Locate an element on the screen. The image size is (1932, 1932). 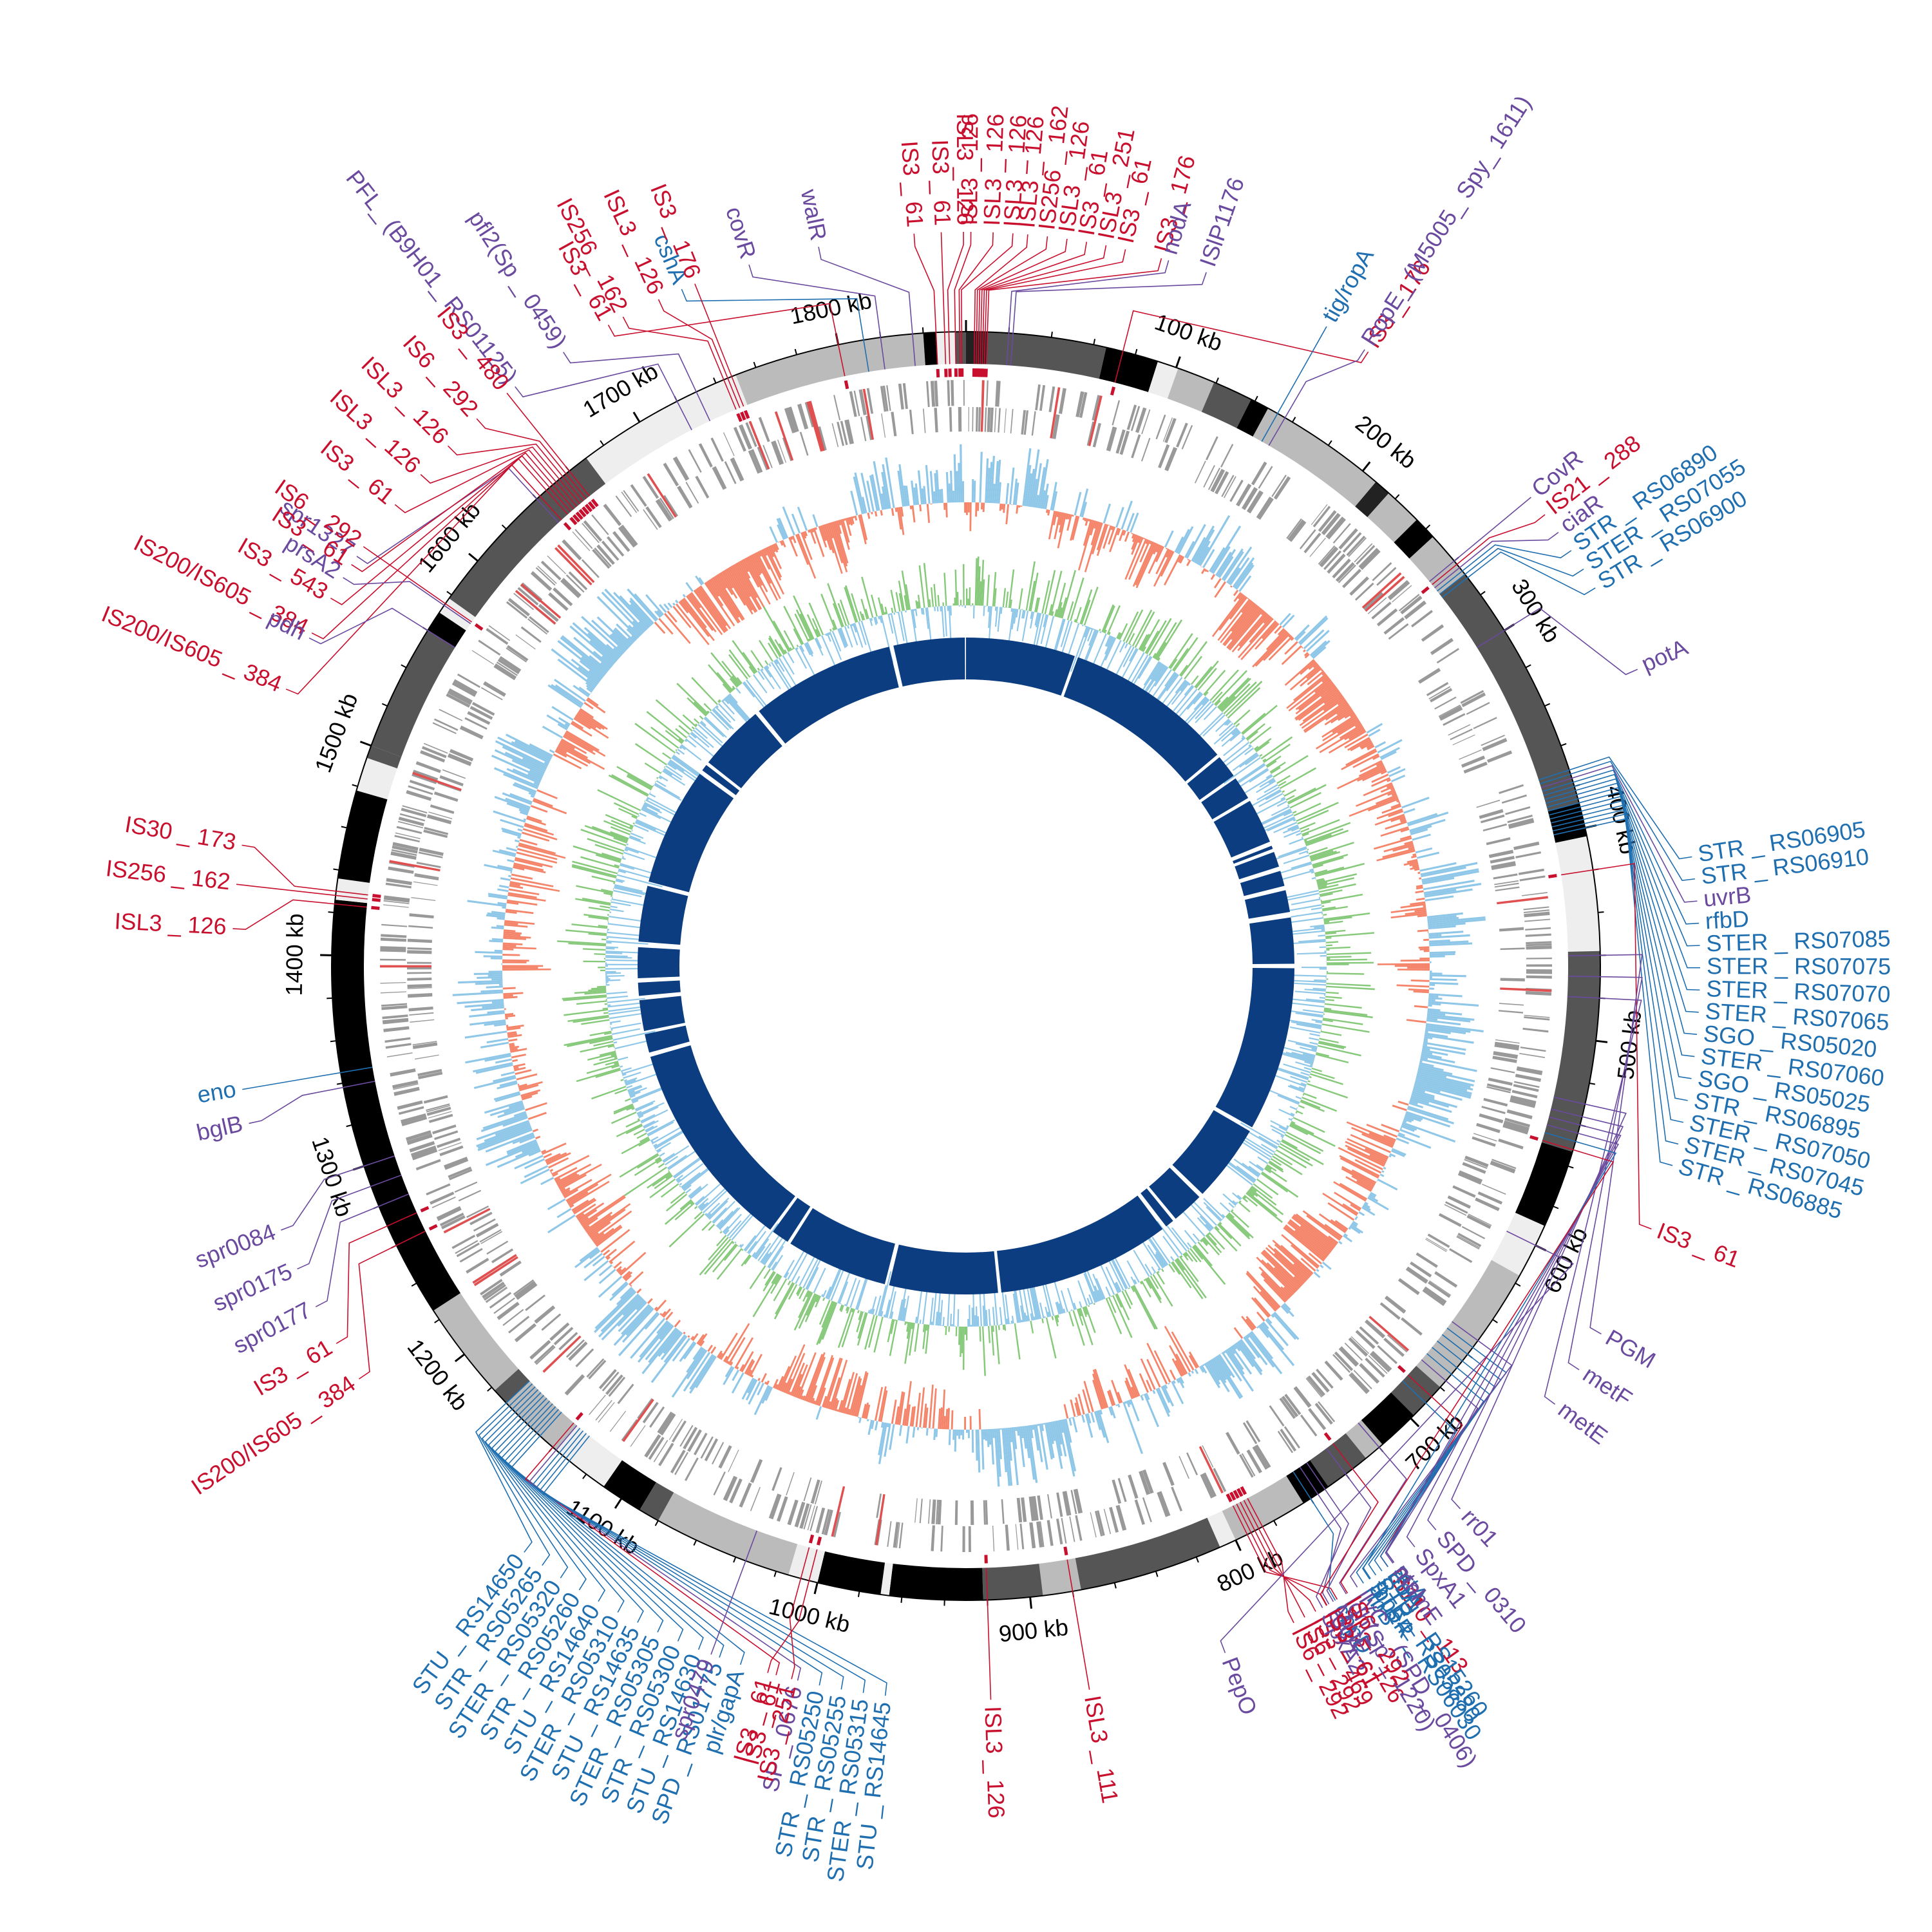
major-tick is located at coordinates (366, 744).